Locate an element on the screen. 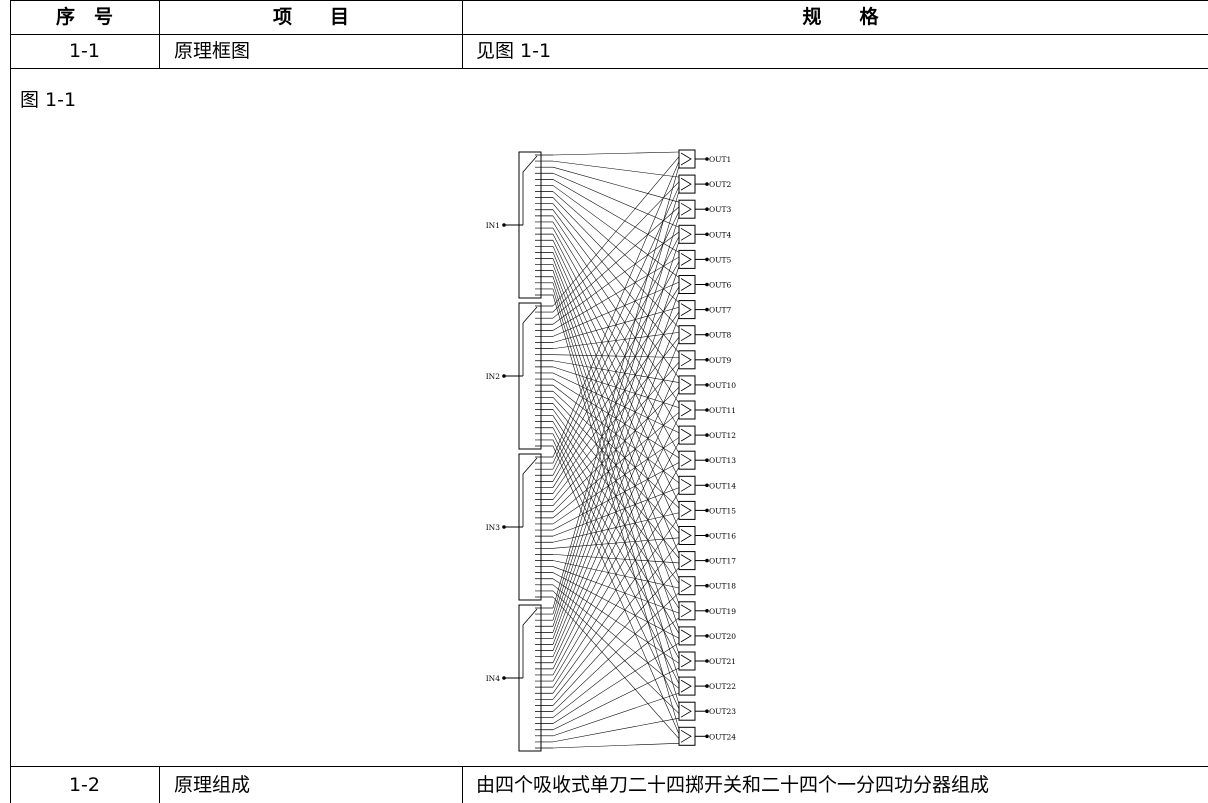  input-label: IN3 is located at coordinates (493, 527).